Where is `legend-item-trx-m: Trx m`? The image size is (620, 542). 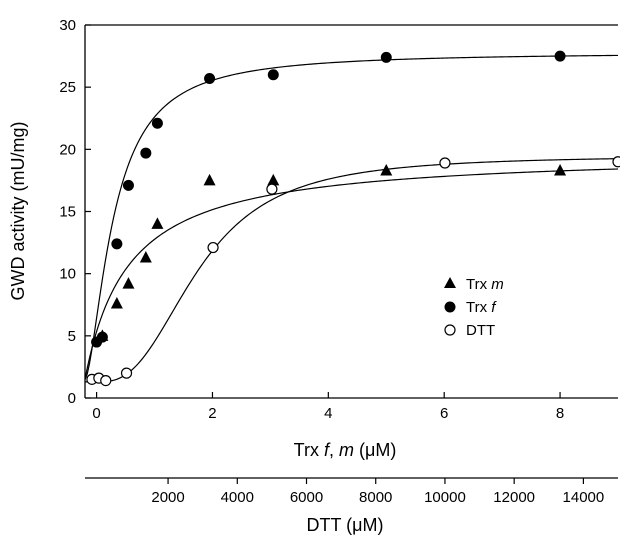
legend-item-trx-m: Trx m is located at coordinates (474, 284).